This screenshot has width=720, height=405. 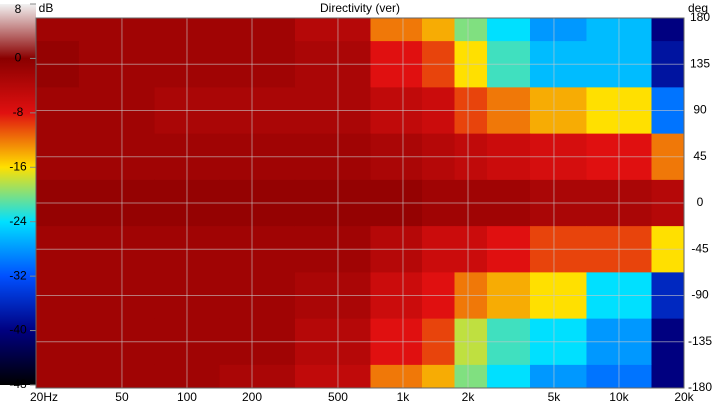 I want to click on x-tick-label: 10k, so click(x=619, y=397).